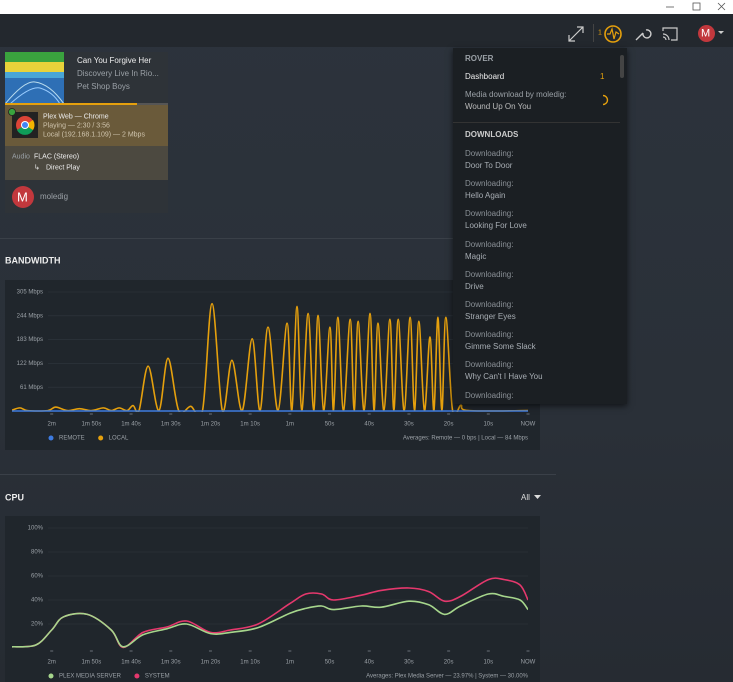 The height and width of the screenshot is (682, 733). Describe the element at coordinates (490, 316) in the screenshot. I see `download-title: Stranger Eyes` at that location.